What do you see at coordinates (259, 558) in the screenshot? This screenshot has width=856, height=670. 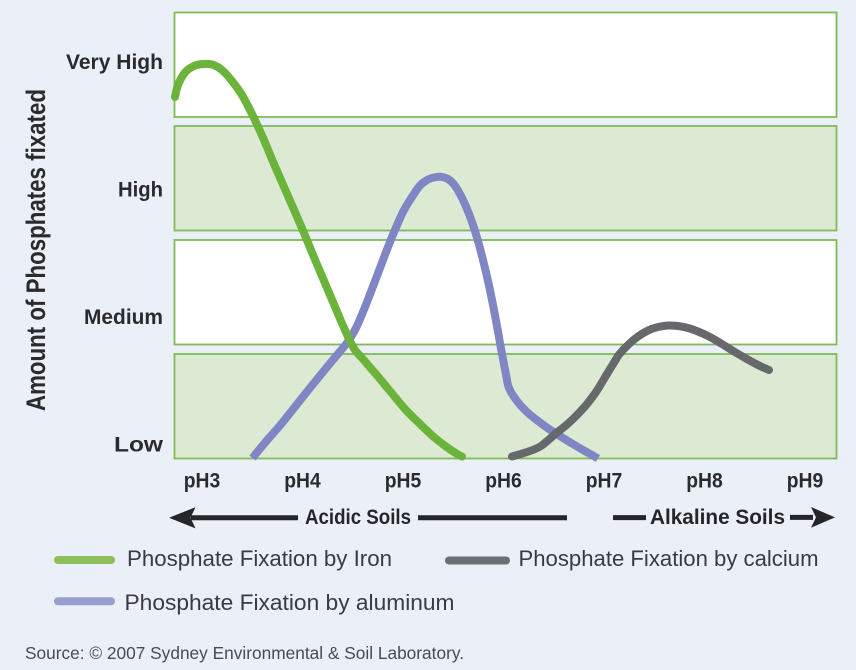 I see `svg-text: Phosphate Fixation by Iron` at bounding box center [259, 558].